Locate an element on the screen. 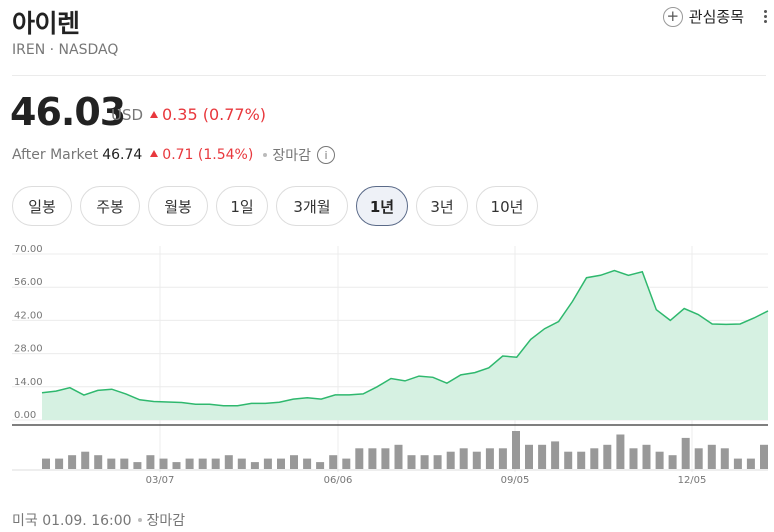 This screenshot has height=532, width=774. x-tick-label: 09/05 is located at coordinates (515, 480).